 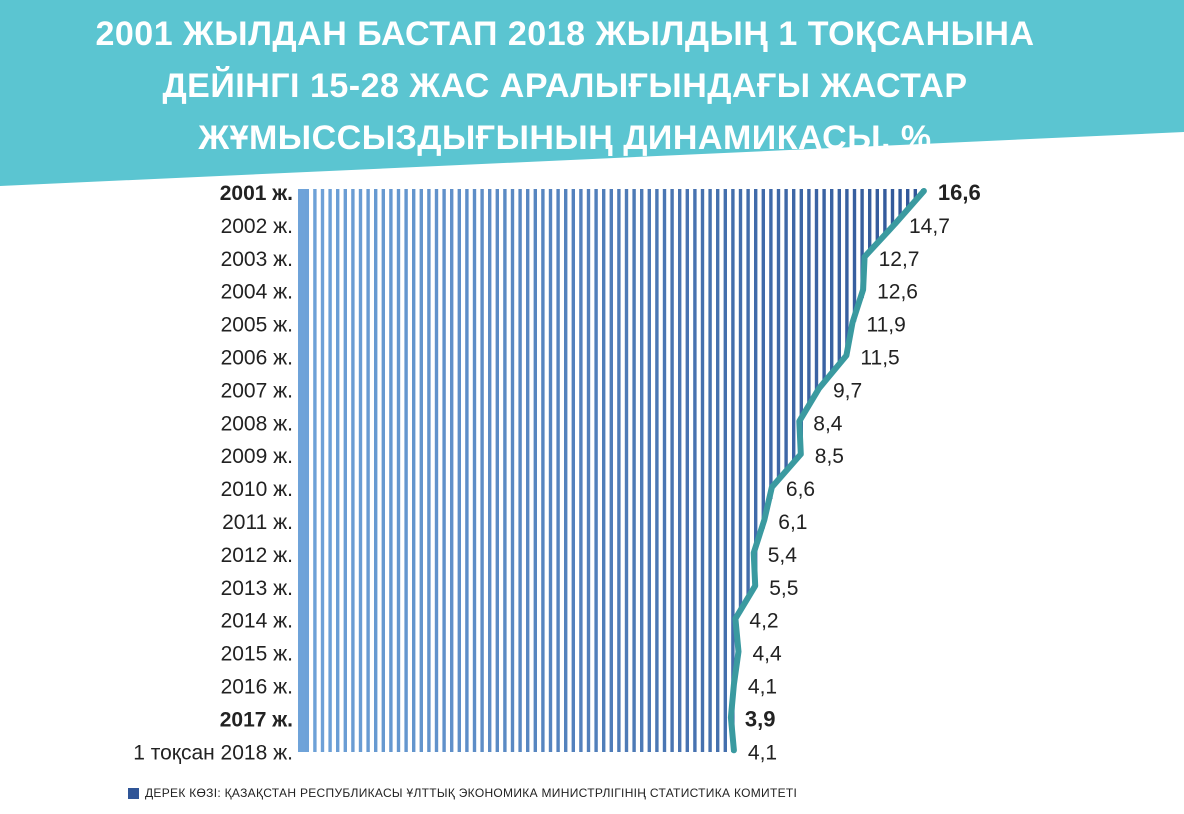 I want to click on value-label: 3,9, so click(x=760, y=718).